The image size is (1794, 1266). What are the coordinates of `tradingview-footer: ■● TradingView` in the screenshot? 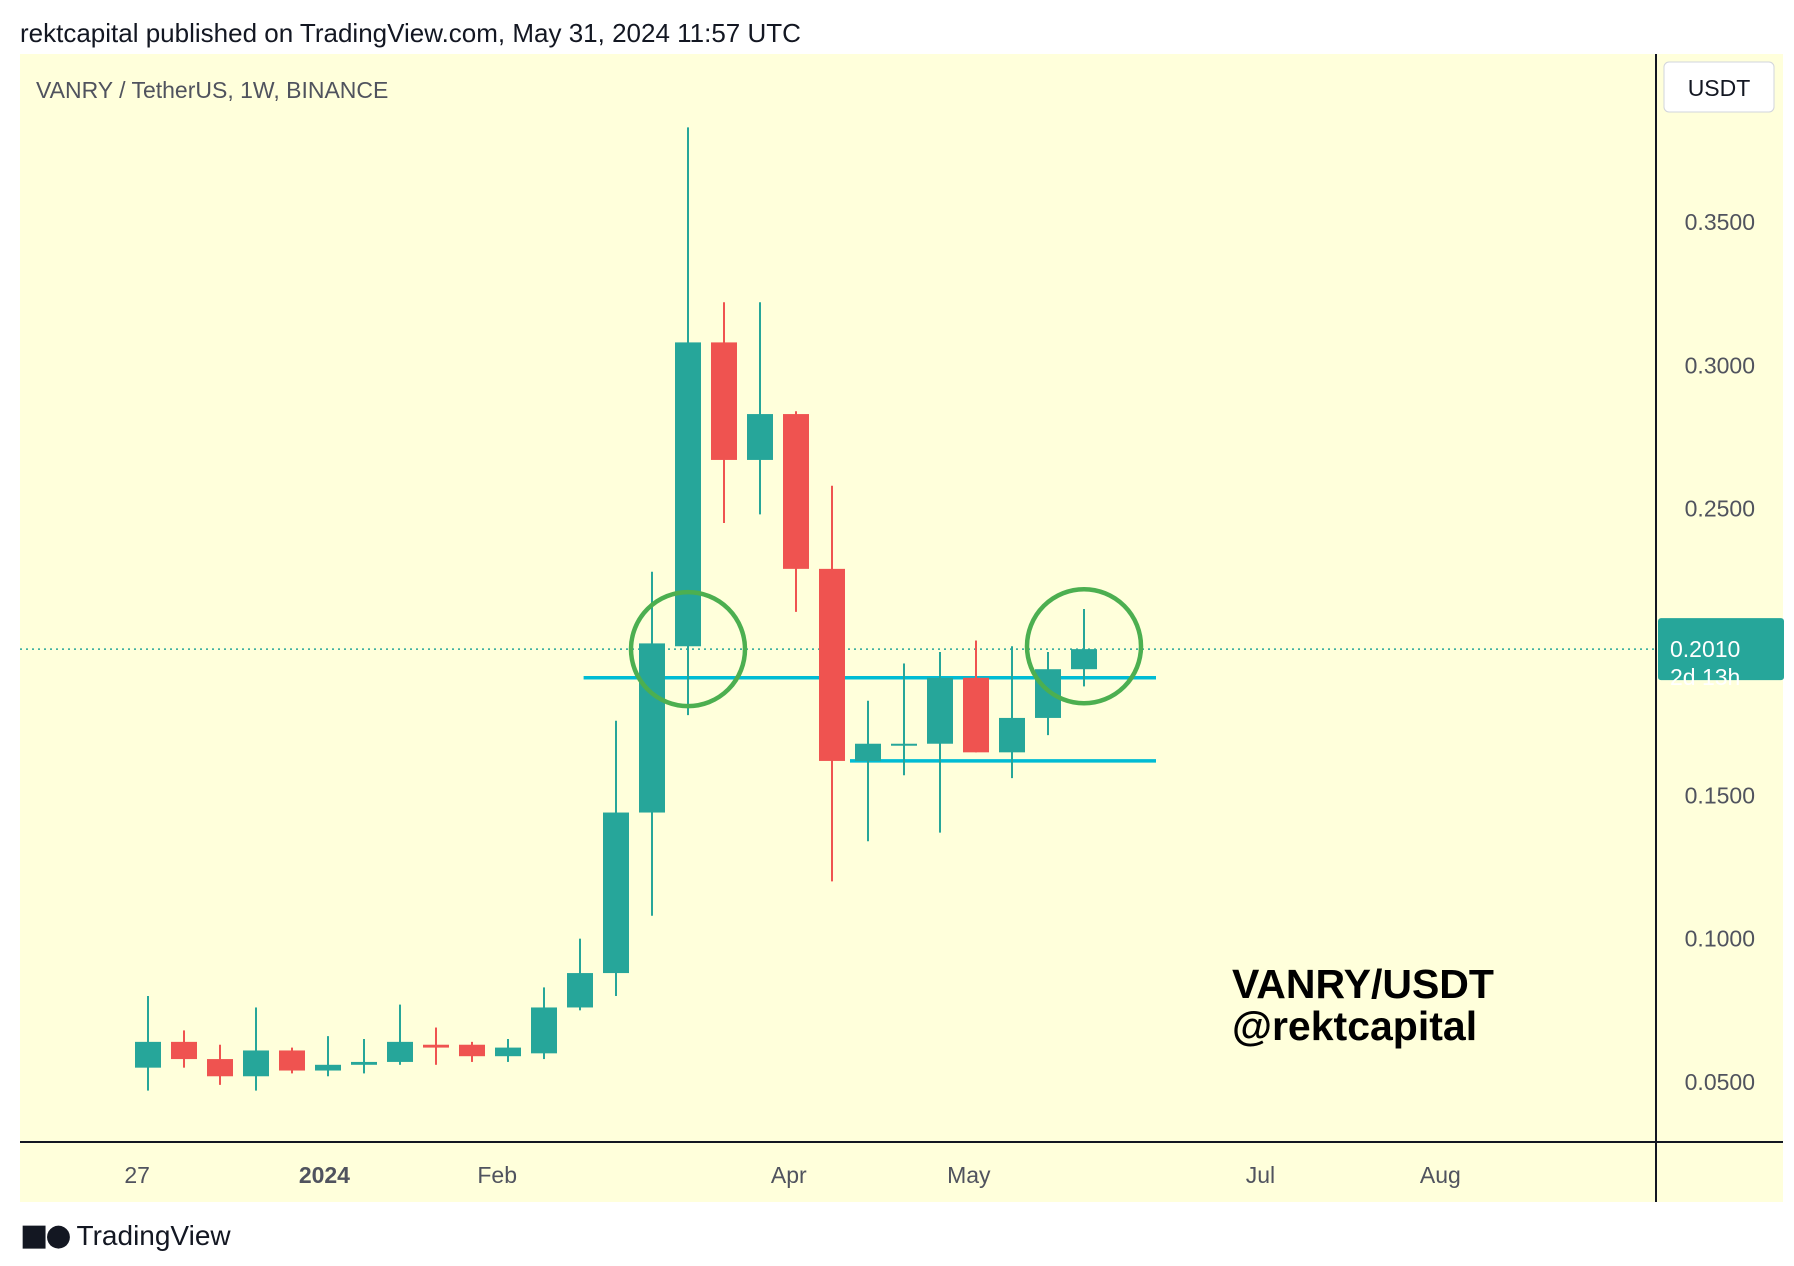 It's located at (125, 1235).